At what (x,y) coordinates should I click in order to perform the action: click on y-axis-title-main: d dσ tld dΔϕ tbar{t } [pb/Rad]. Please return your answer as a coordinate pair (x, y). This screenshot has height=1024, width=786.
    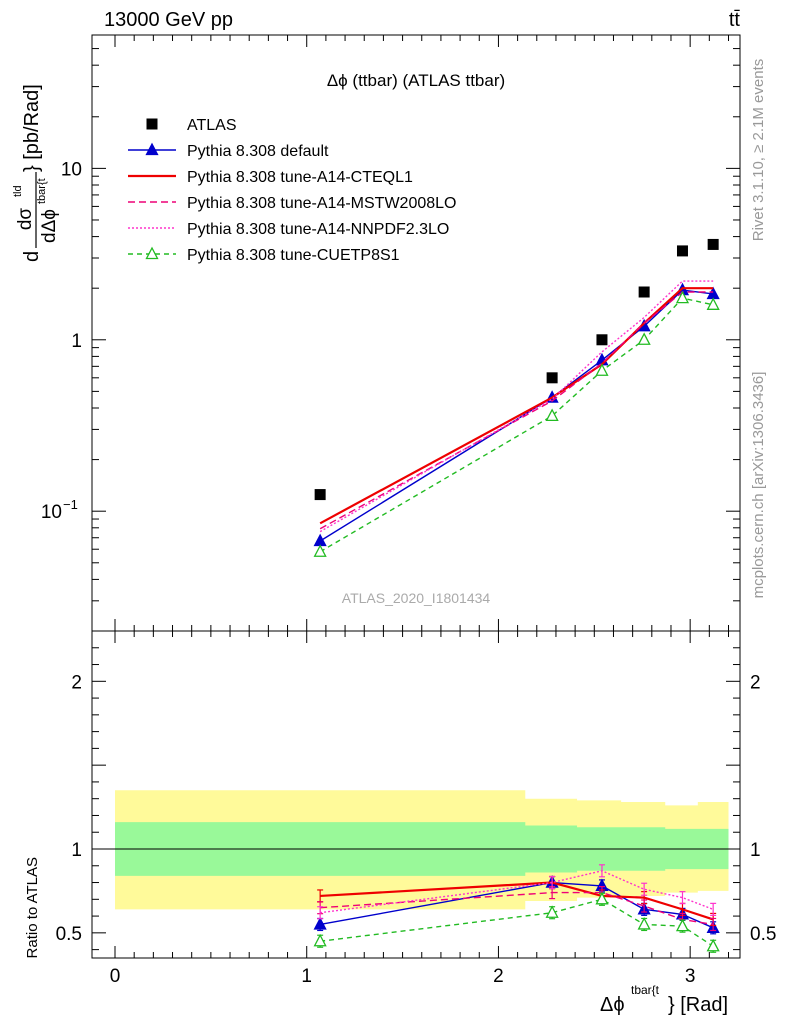
    Looking at the image, I should click on (36, 173).